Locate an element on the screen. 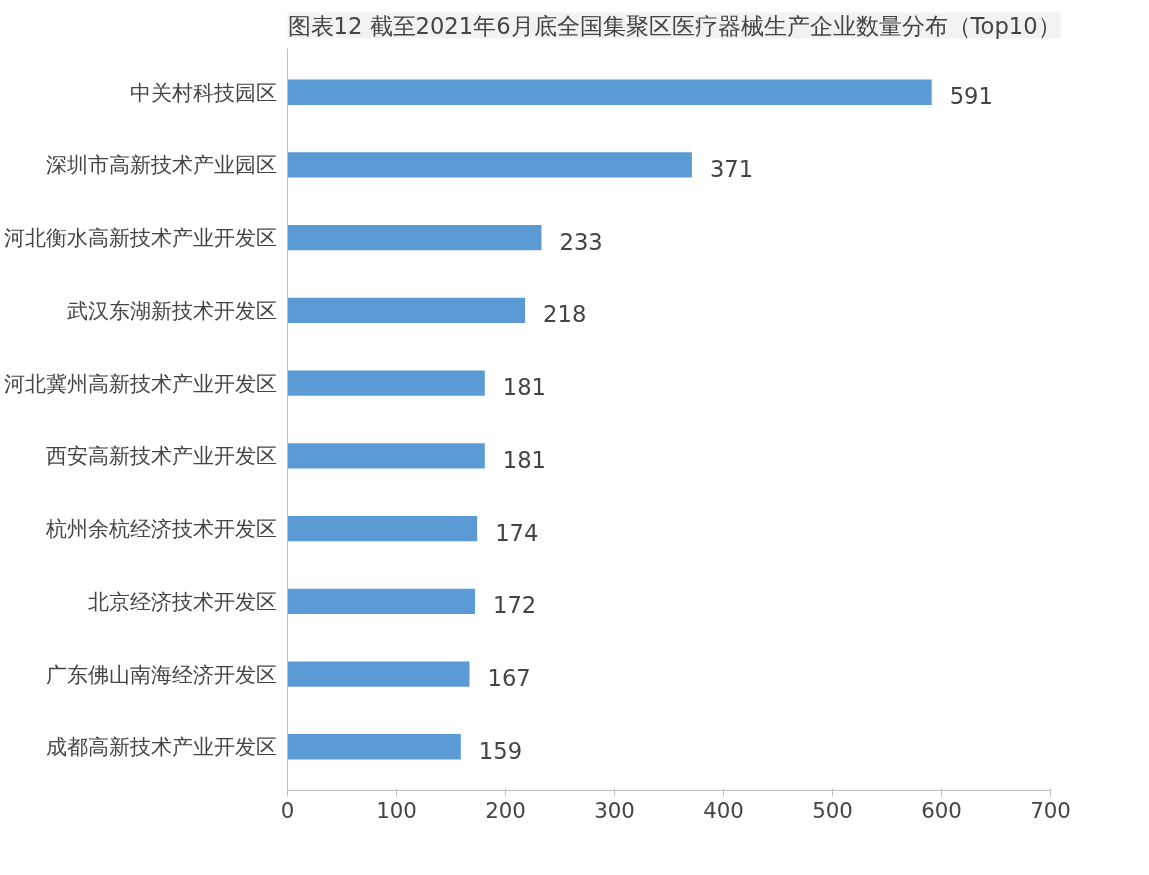 This screenshot has width=1149, height=875. y-tick-label: 武汉东湖新技术开发区 is located at coordinates (171, 310).